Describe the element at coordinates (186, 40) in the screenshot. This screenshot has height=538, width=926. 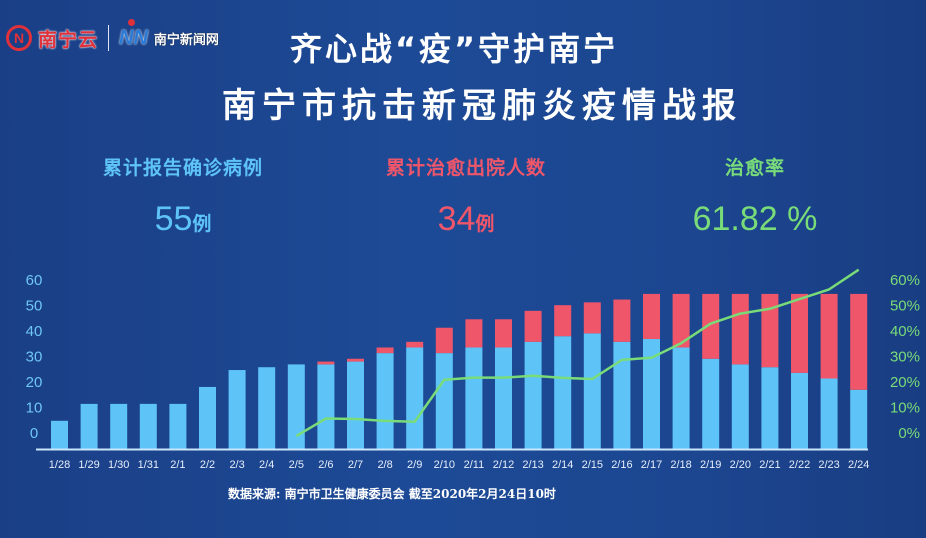
I see `nanning-news-logo-text: 南宁新闻网` at that location.